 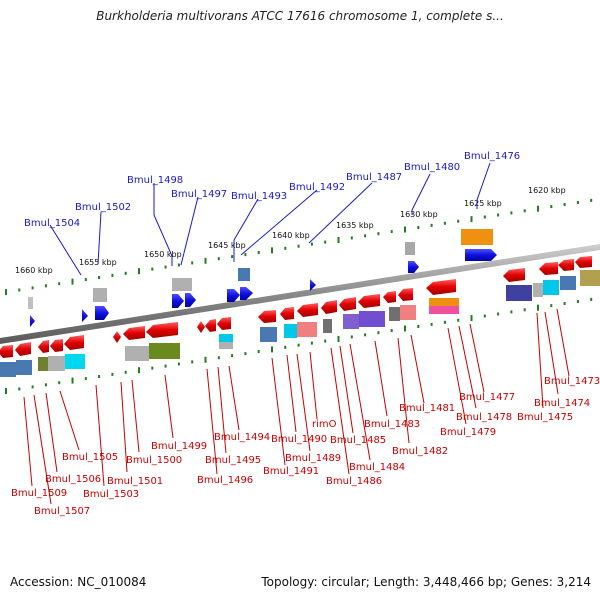 What do you see at coordinates (291, 235) in the screenshot?
I see `scale-label: 1640 kbp` at bounding box center [291, 235].